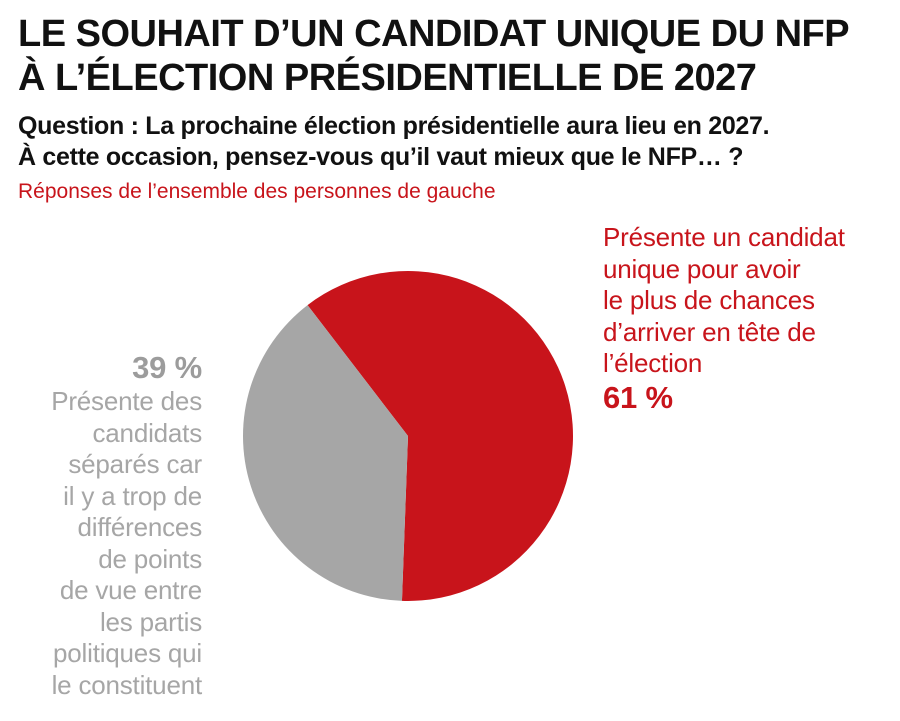 Image resolution: width=900 pixels, height=721 pixels. What do you see at coordinates (130, 590) in the screenshot?
I see `slice-label-line: de vue entre` at bounding box center [130, 590].